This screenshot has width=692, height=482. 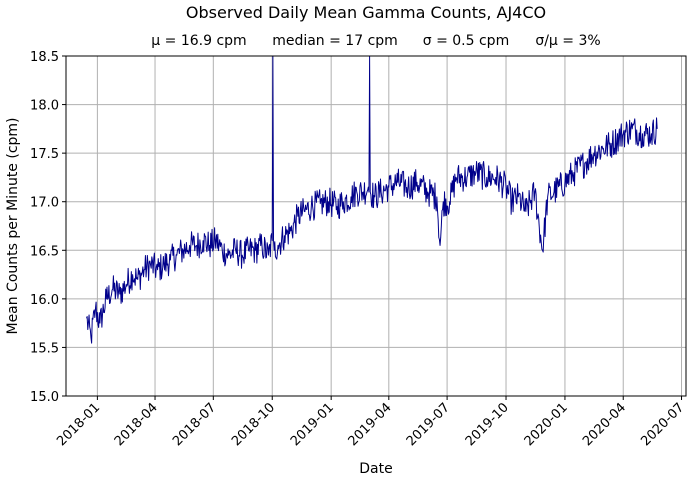 What do you see at coordinates (78, 424) in the screenshot?
I see `x-tick-label: 2018-01` at bounding box center [78, 424].